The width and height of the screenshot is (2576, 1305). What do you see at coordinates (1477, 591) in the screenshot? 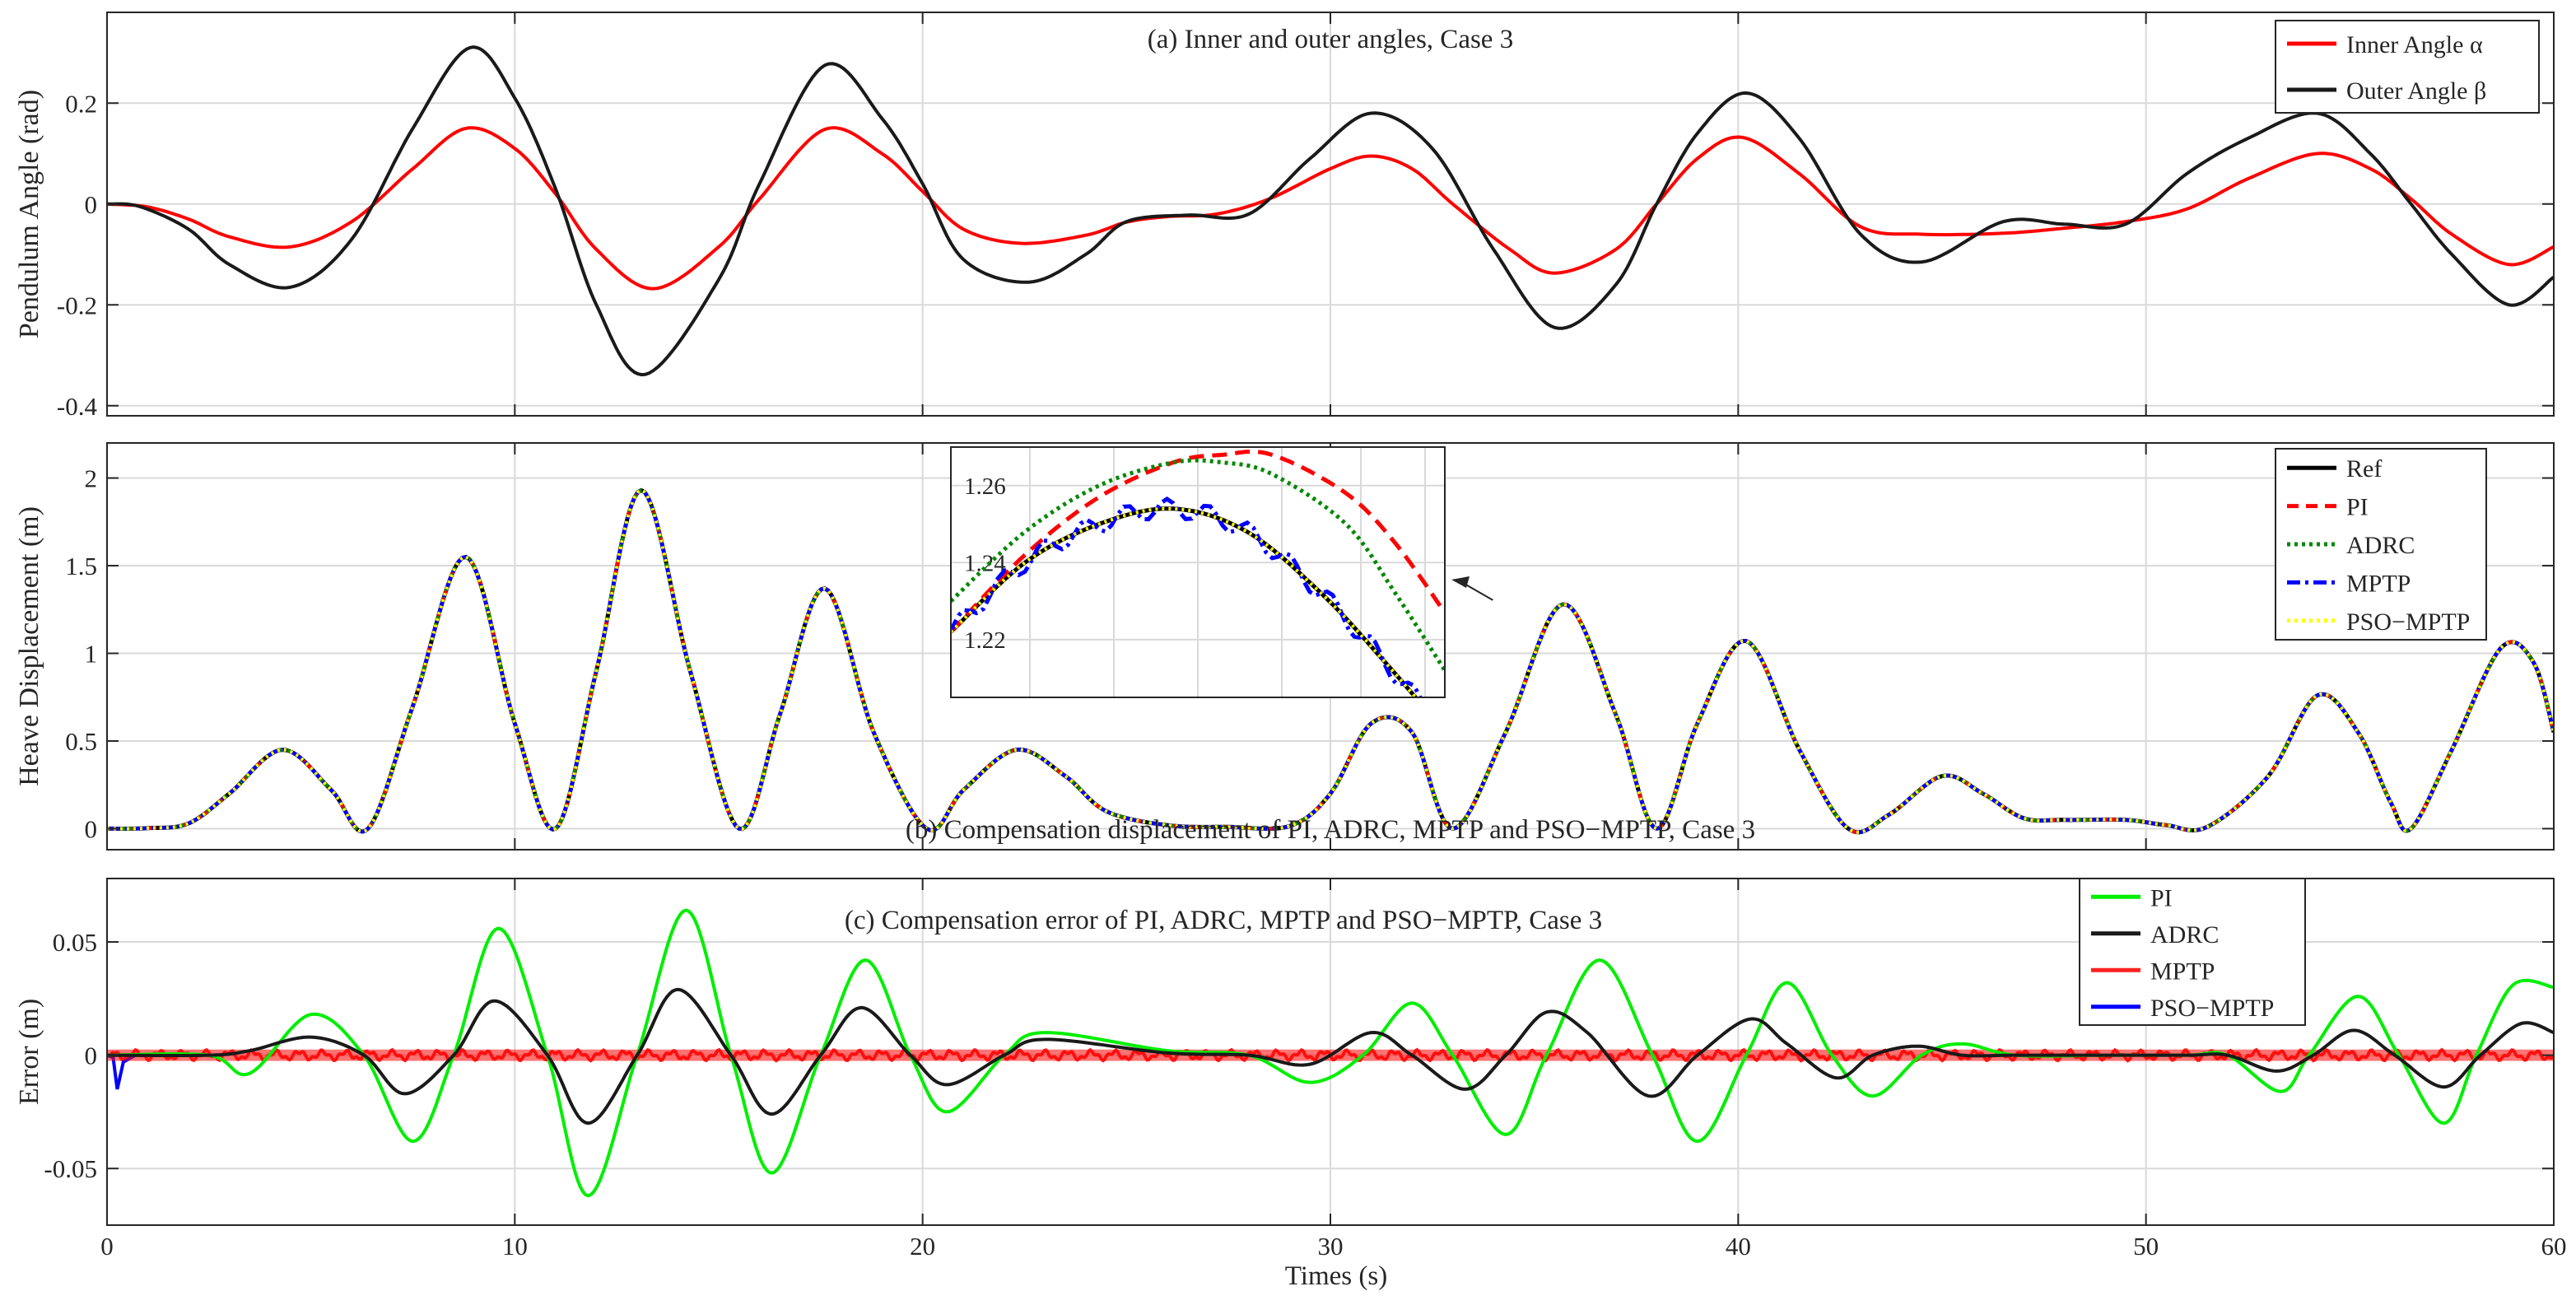
I see `inset-arrow-line` at bounding box center [1477, 591].